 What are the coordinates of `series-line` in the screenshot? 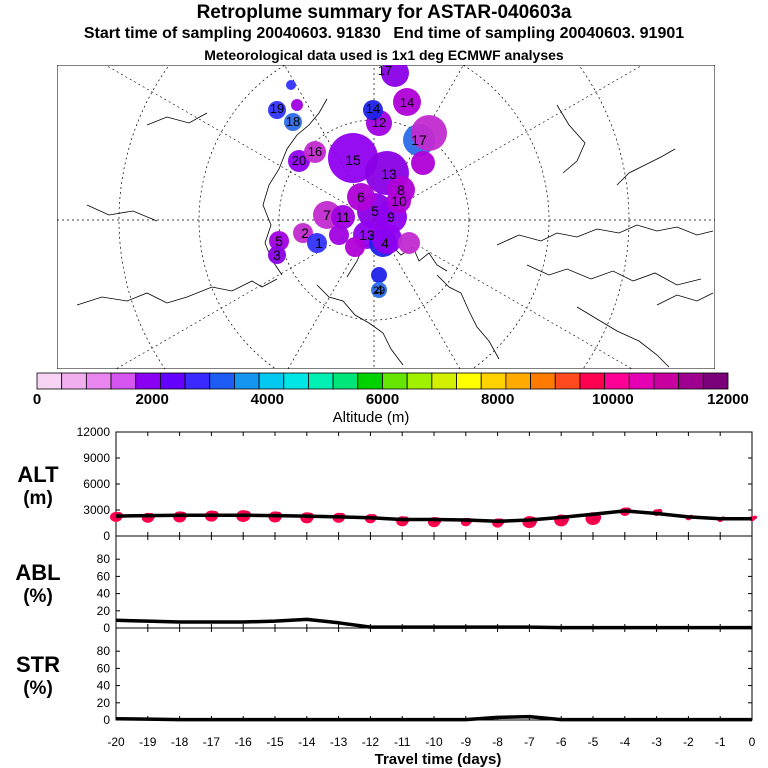 It's located at (433, 718).